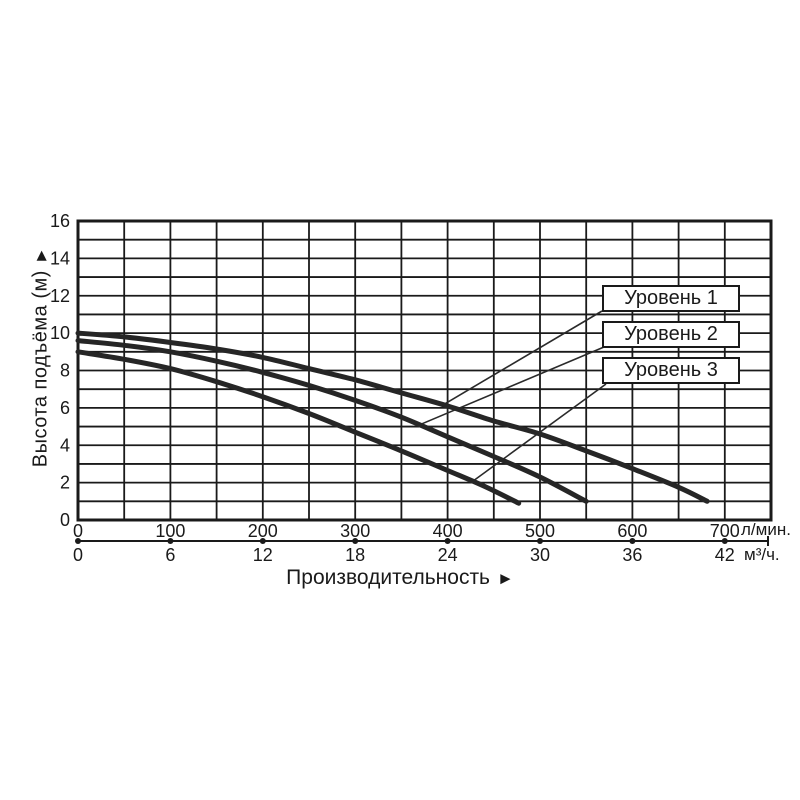  What do you see at coordinates (725, 531) in the screenshot?
I see `x-tick-label-lpm: 700` at bounding box center [725, 531].